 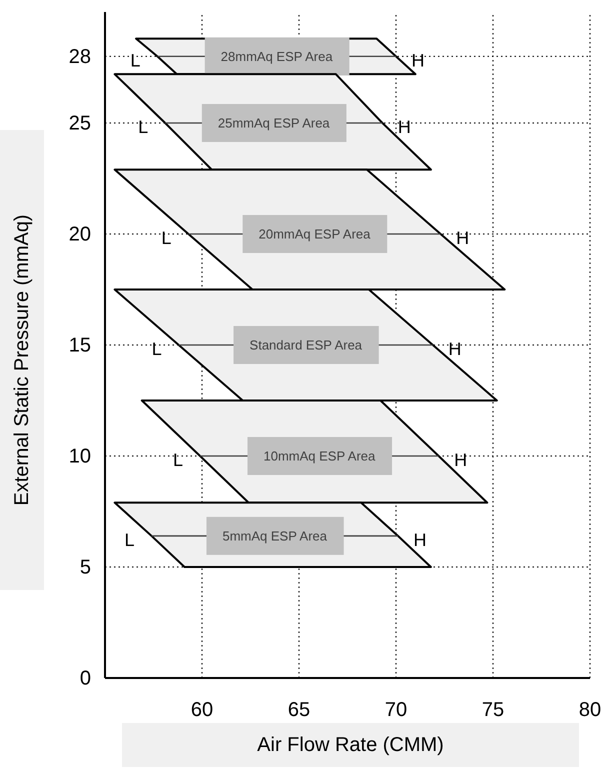 I want to click on x-tick-label: 75, so click(x=493, y=710).